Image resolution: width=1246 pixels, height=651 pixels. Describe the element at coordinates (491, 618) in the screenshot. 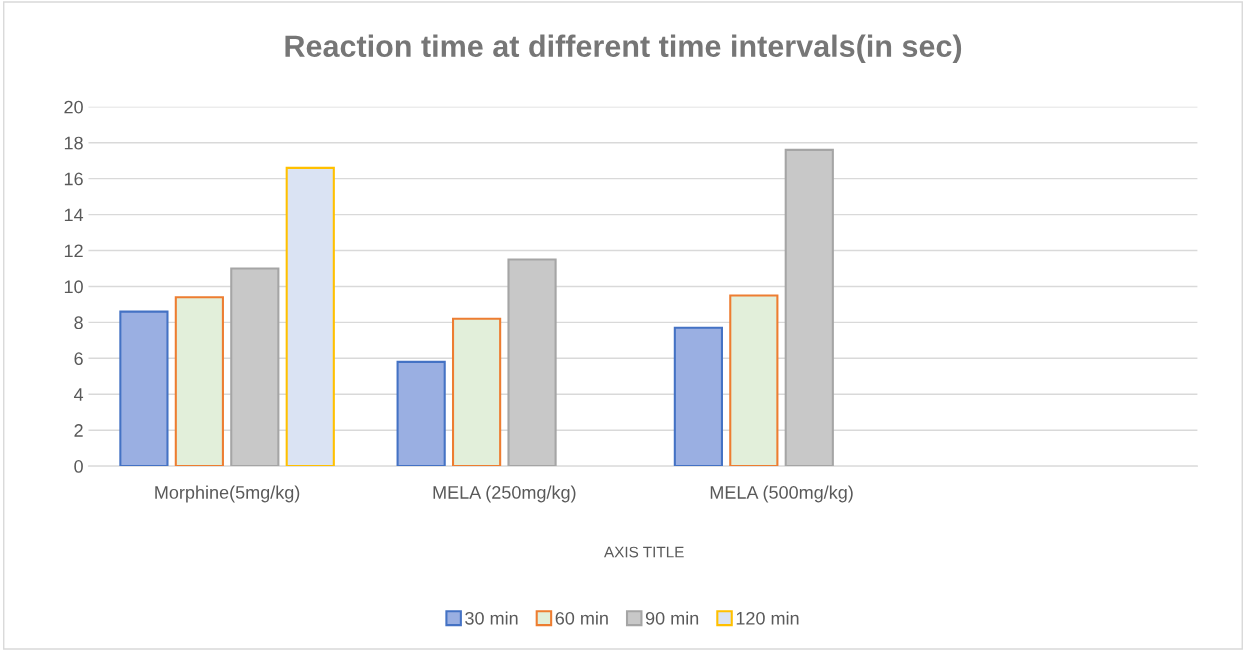

I see `legend-label: 30 min` at that location.